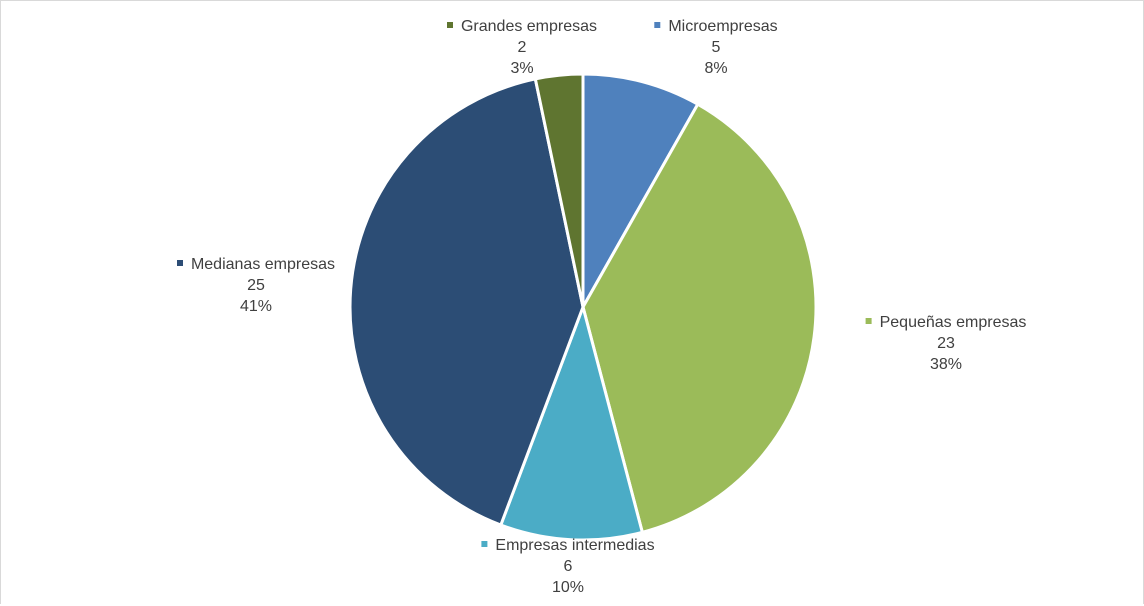 The width and height of the screenshot is (1144, 606). What do you see at coordinates (263, 264) in the screenshot?
I see `data-label-category: Medianas empresas` at bounding box center [263, 264].